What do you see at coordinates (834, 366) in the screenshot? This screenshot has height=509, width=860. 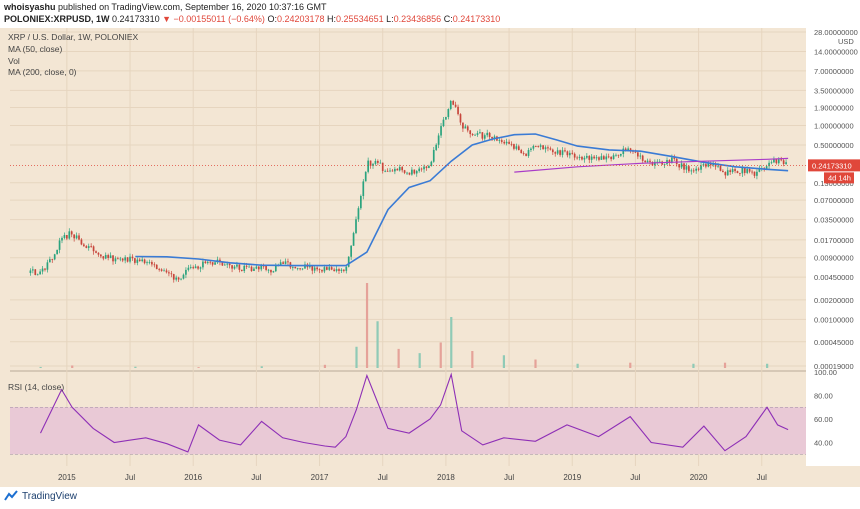 I see `y-tick-label: 0.00019000` at bounding box center [834, 366].